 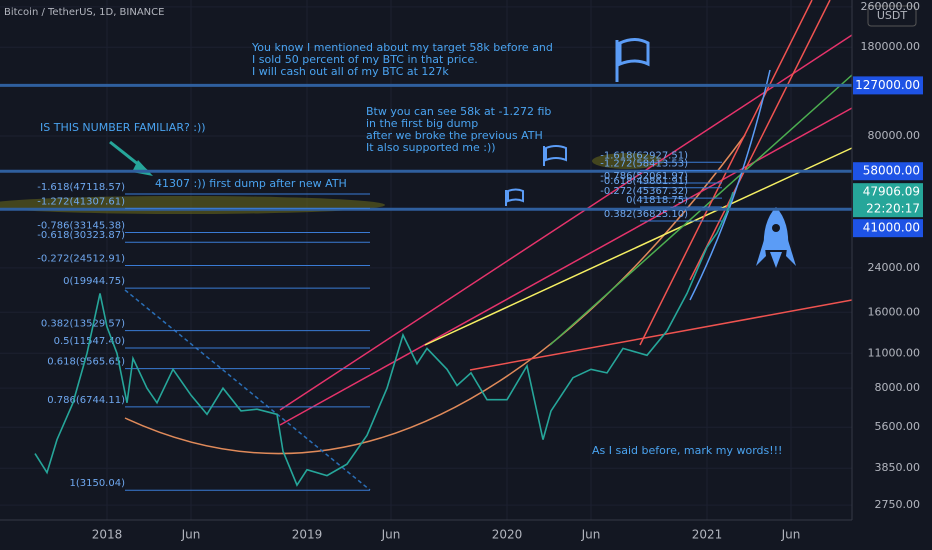 What do you see at coordinates (894, 267) in the screenshot?
I see `y-tick-label: 24000.00` at bounding box center [894, 267].